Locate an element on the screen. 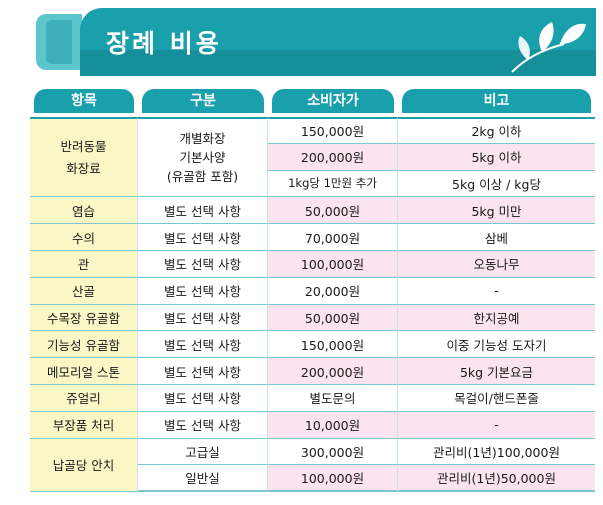  banner-bar is located at coordinates (338, 42).